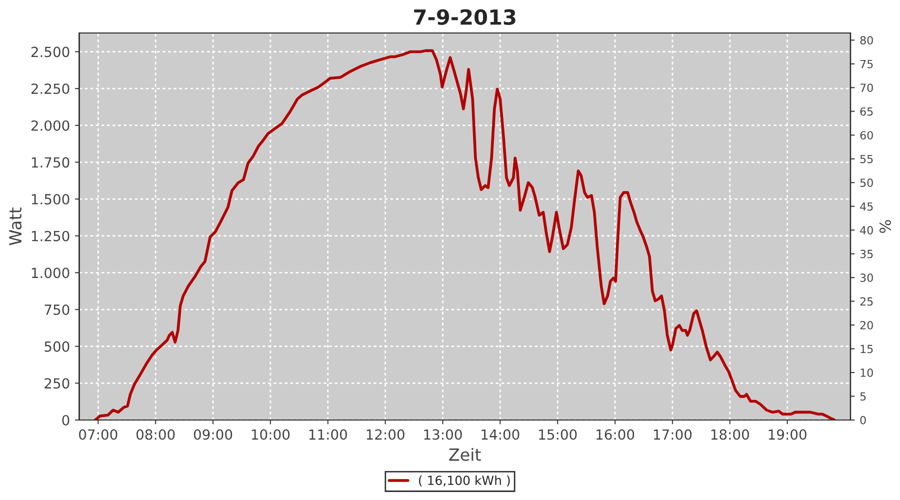 This screenshot has height=500, width=900. What do you see at coordinates (730, 434) in the screenshot?
I see `x-tick-label: 18:00` at bounding box center [730, 434].